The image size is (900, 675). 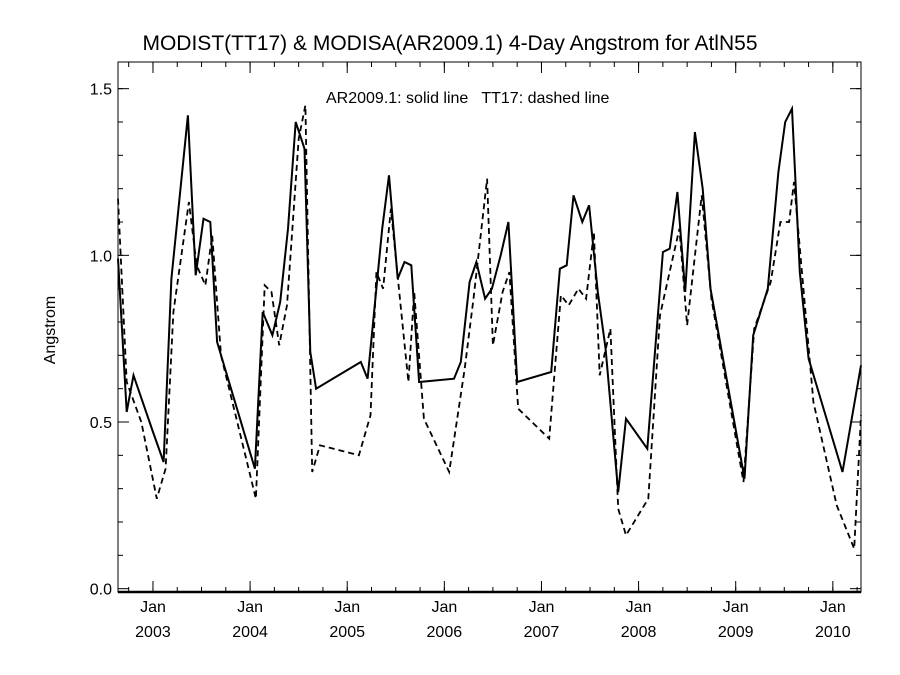 What do you see at coordinates (101, 423) in the screenshot?
I see `y-tick-label: 0.5` at bounding box center [101, 423].